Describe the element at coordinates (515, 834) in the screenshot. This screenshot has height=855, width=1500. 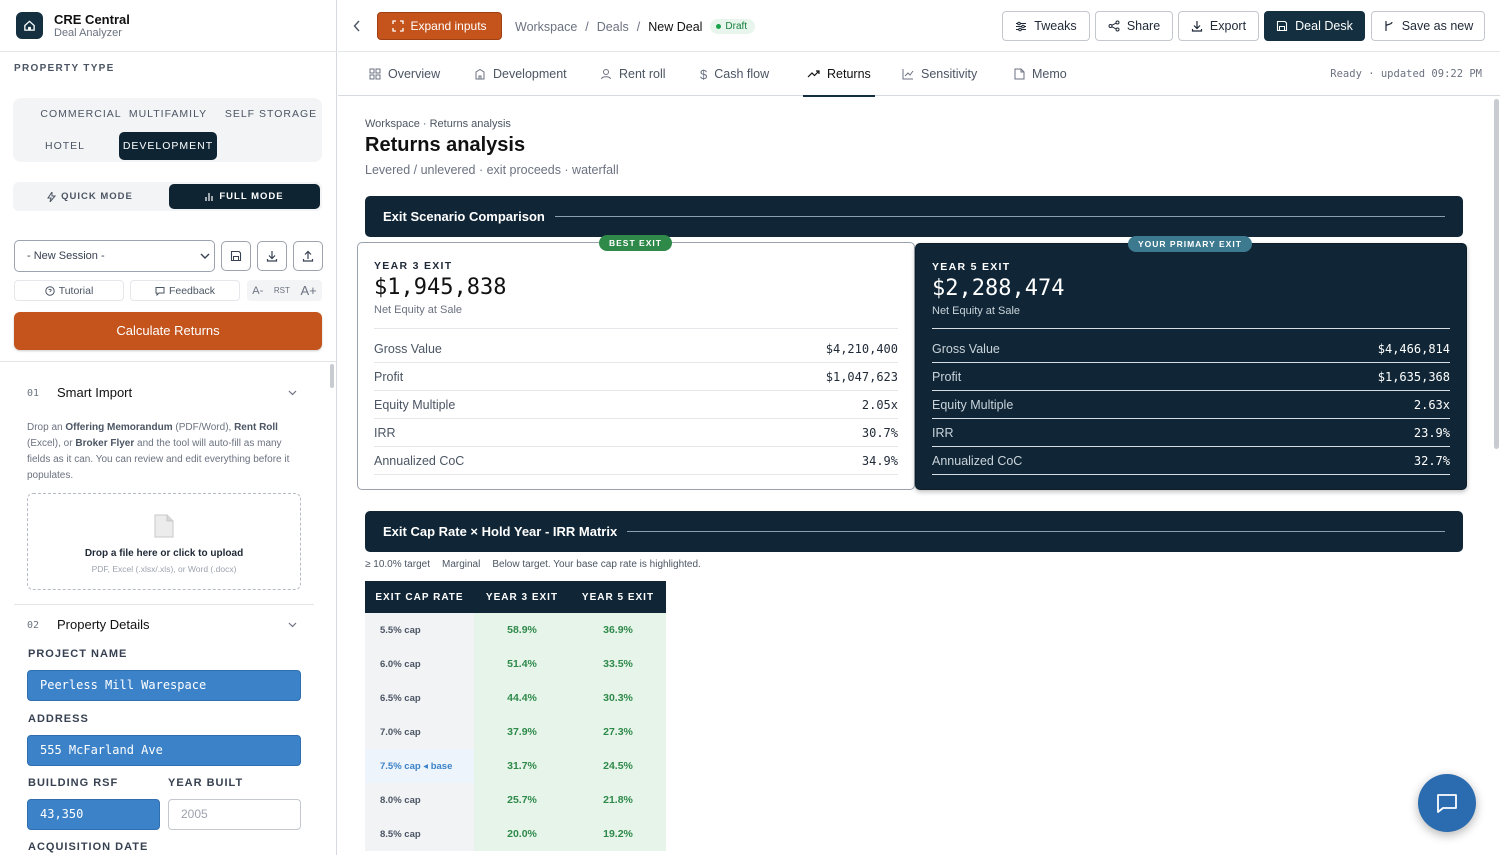
I see `table-row: 8.5% cap 20.0% 19.2%` at that location.